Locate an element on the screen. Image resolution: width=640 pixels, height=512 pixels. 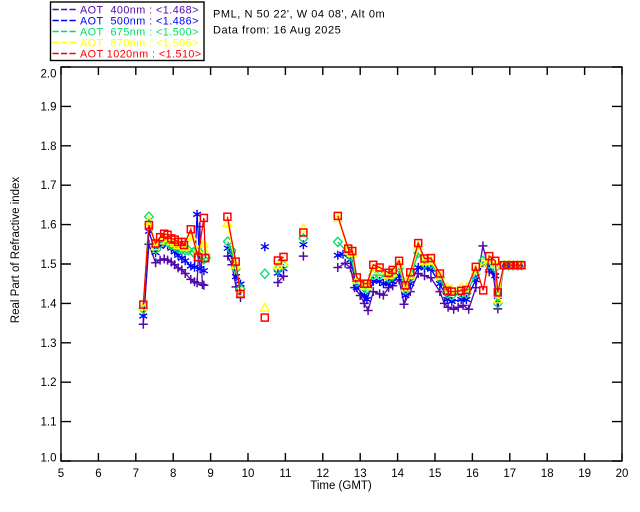
svg-text: AOT 870nm : <1.505> is located at coordinates (139, 43).